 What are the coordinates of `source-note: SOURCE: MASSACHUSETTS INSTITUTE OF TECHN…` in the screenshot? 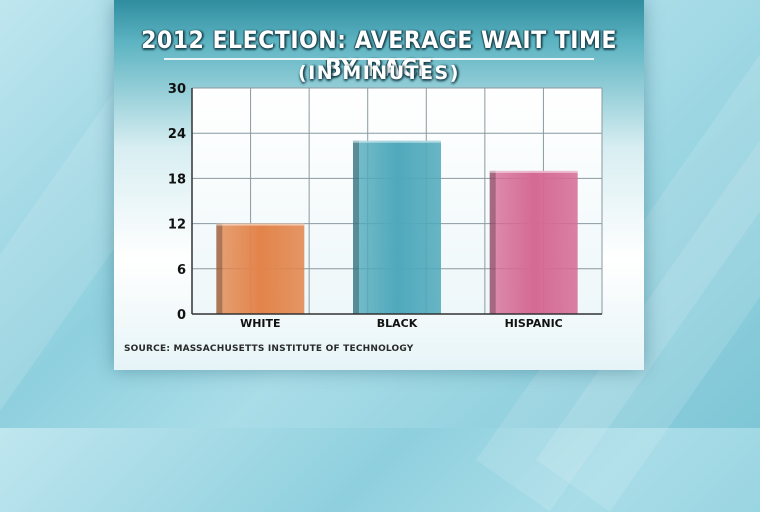 It's located at (269, 349).